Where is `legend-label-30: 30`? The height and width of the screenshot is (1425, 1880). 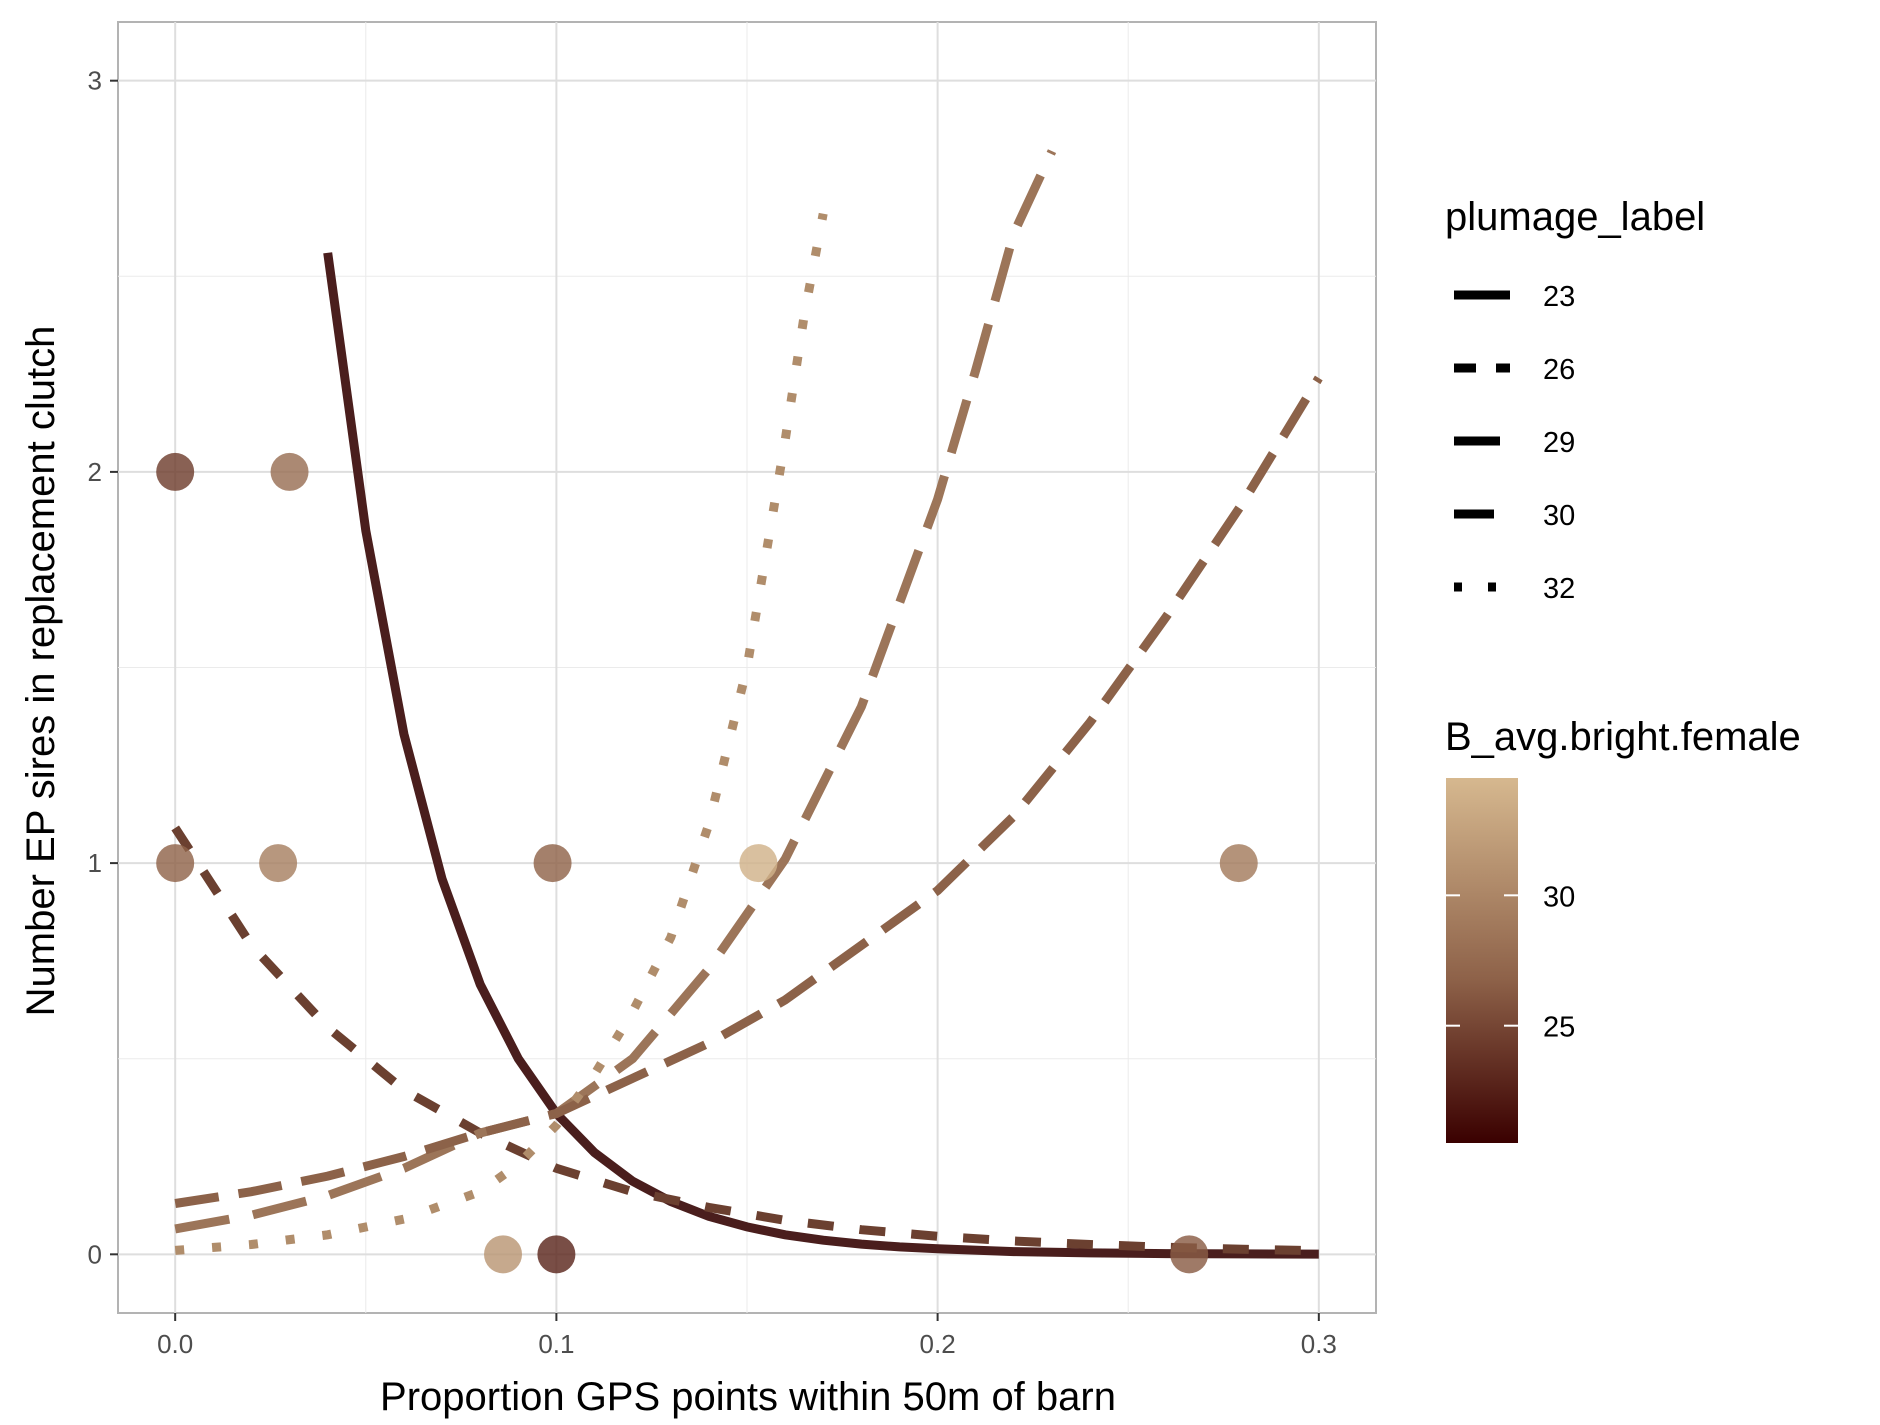 legend-label-30: 30 is located at coordinates (1559, 516).